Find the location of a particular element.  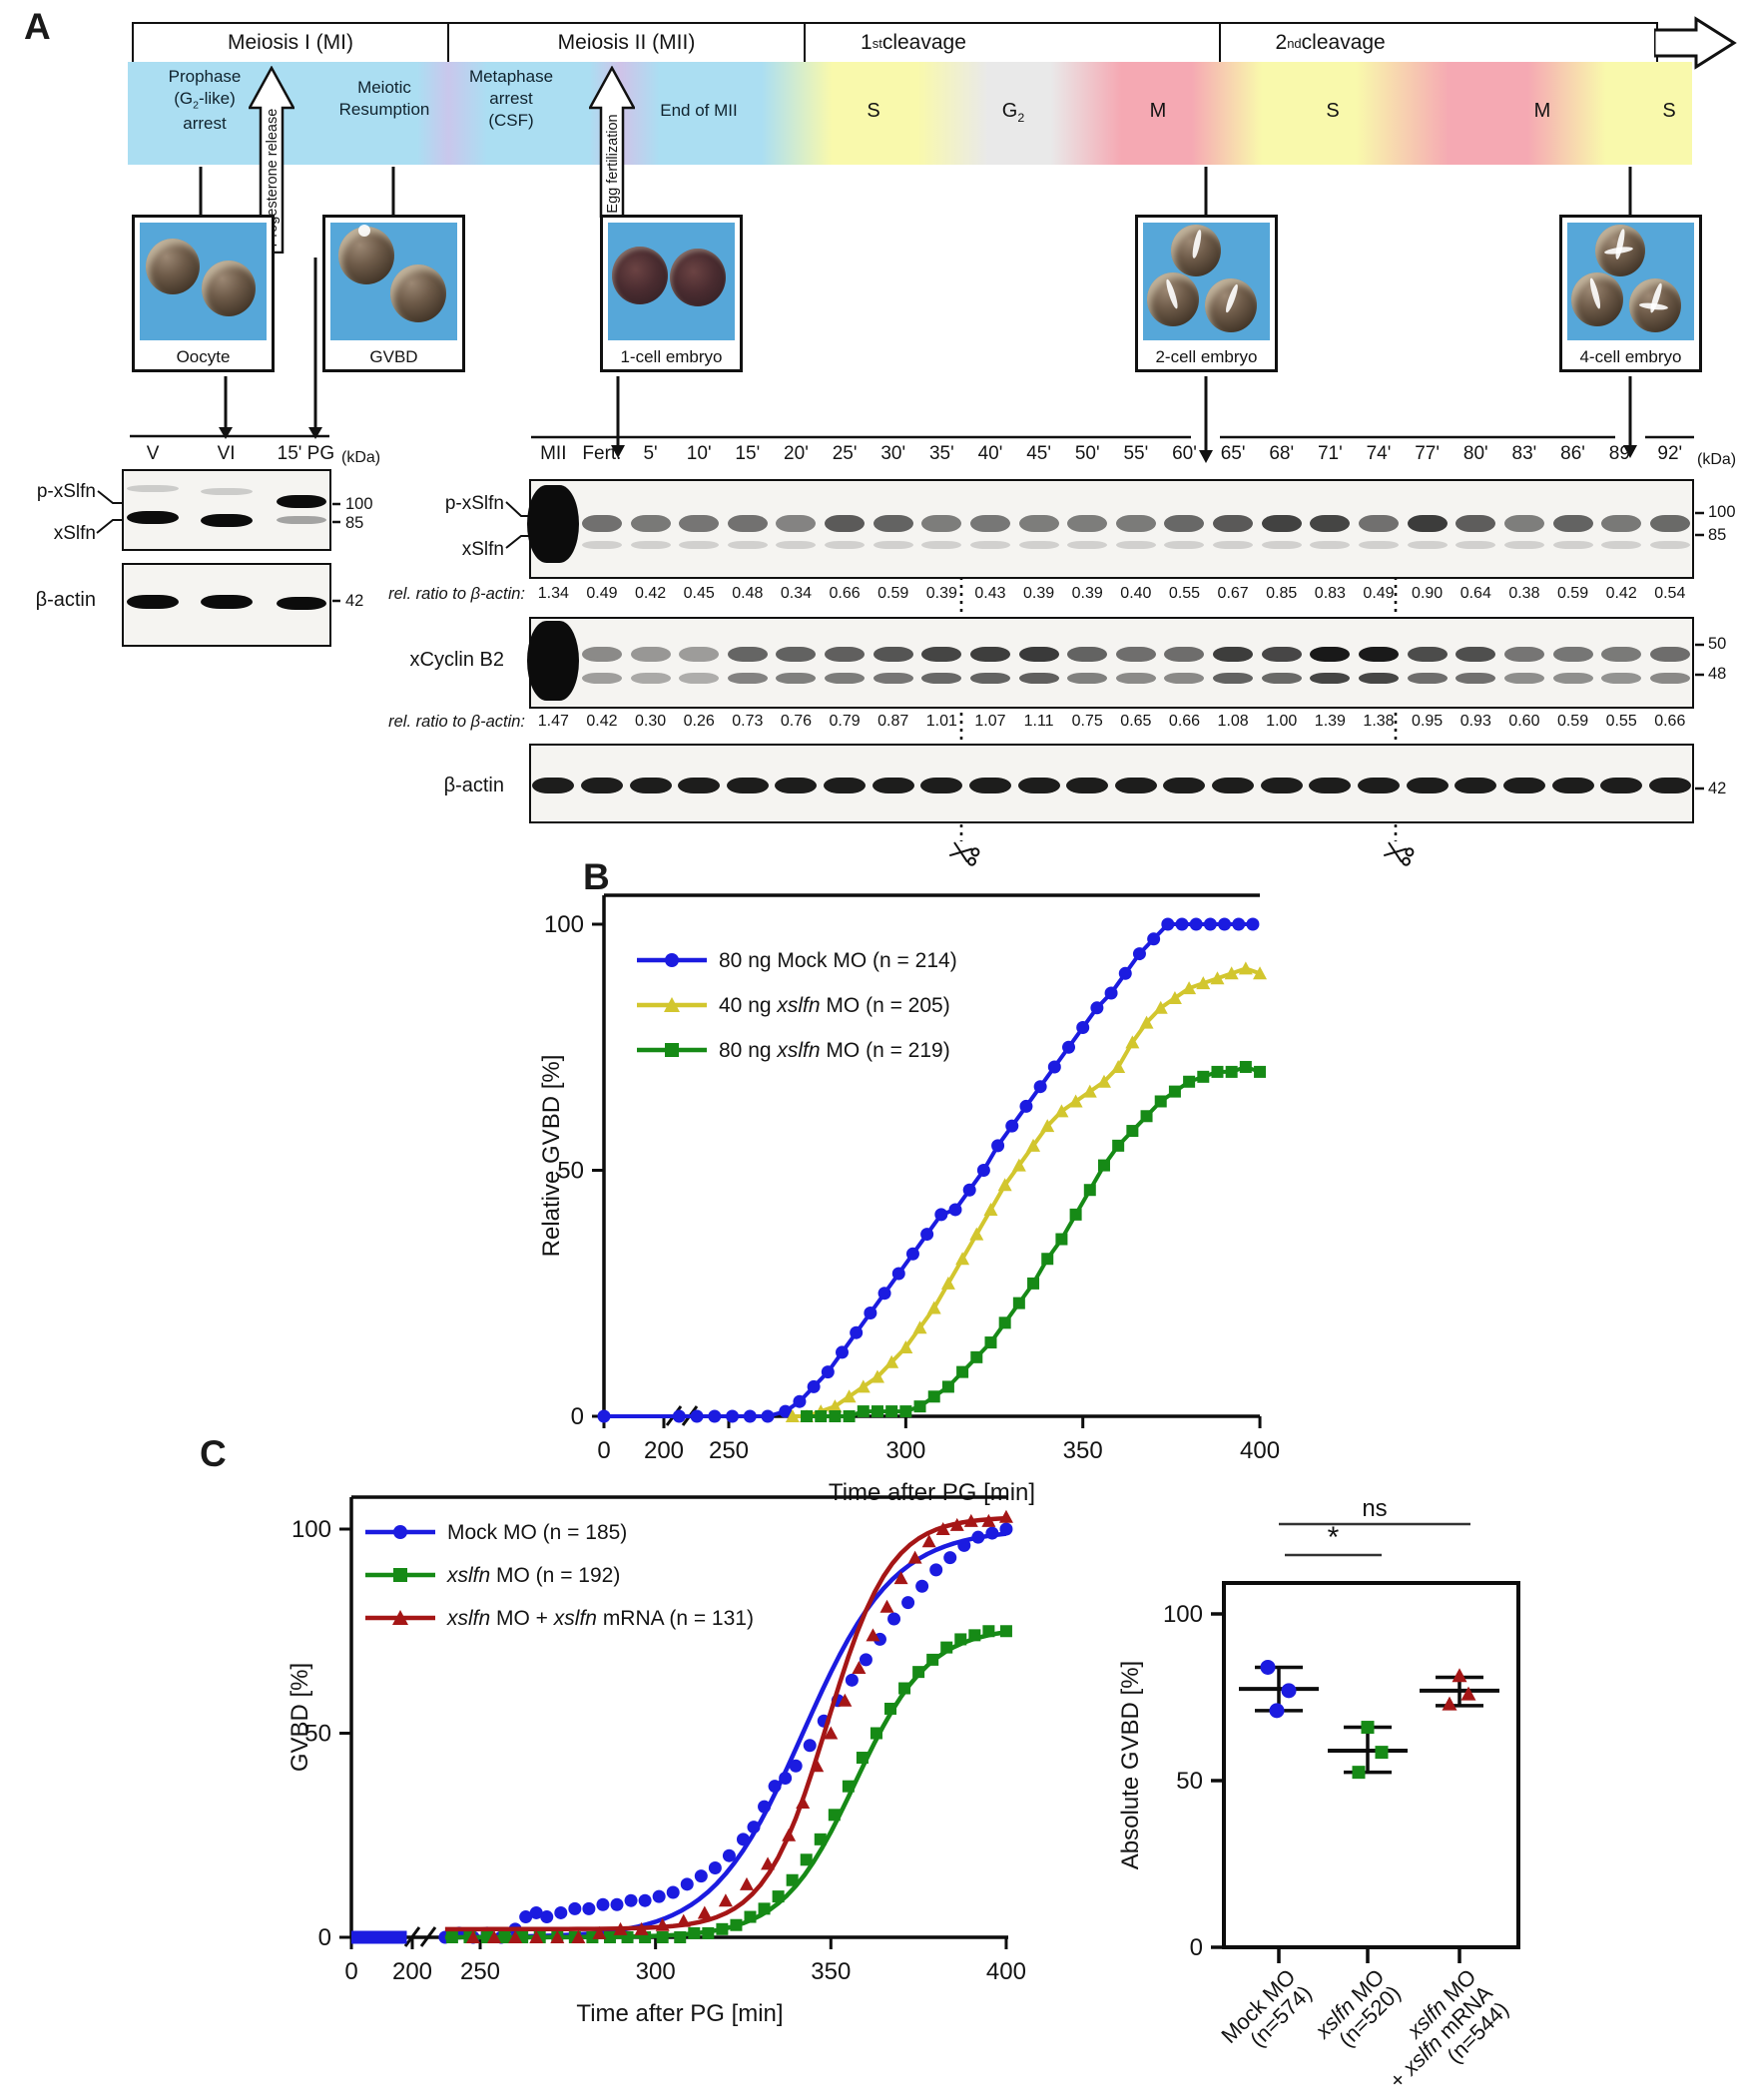

lane-label: 89' is located at coordinates (1621, 453).